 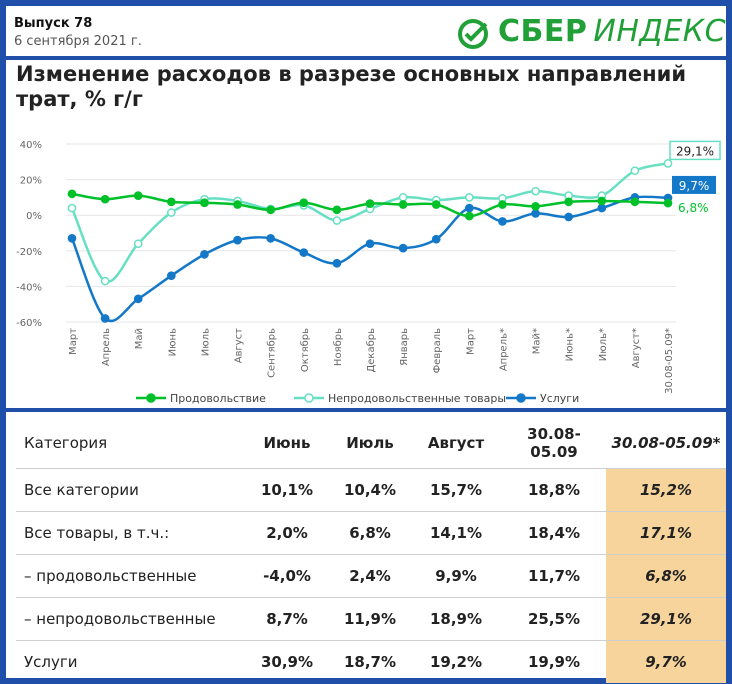 I want to click on table-cell: 30,9%, so click(x=287, y=661).